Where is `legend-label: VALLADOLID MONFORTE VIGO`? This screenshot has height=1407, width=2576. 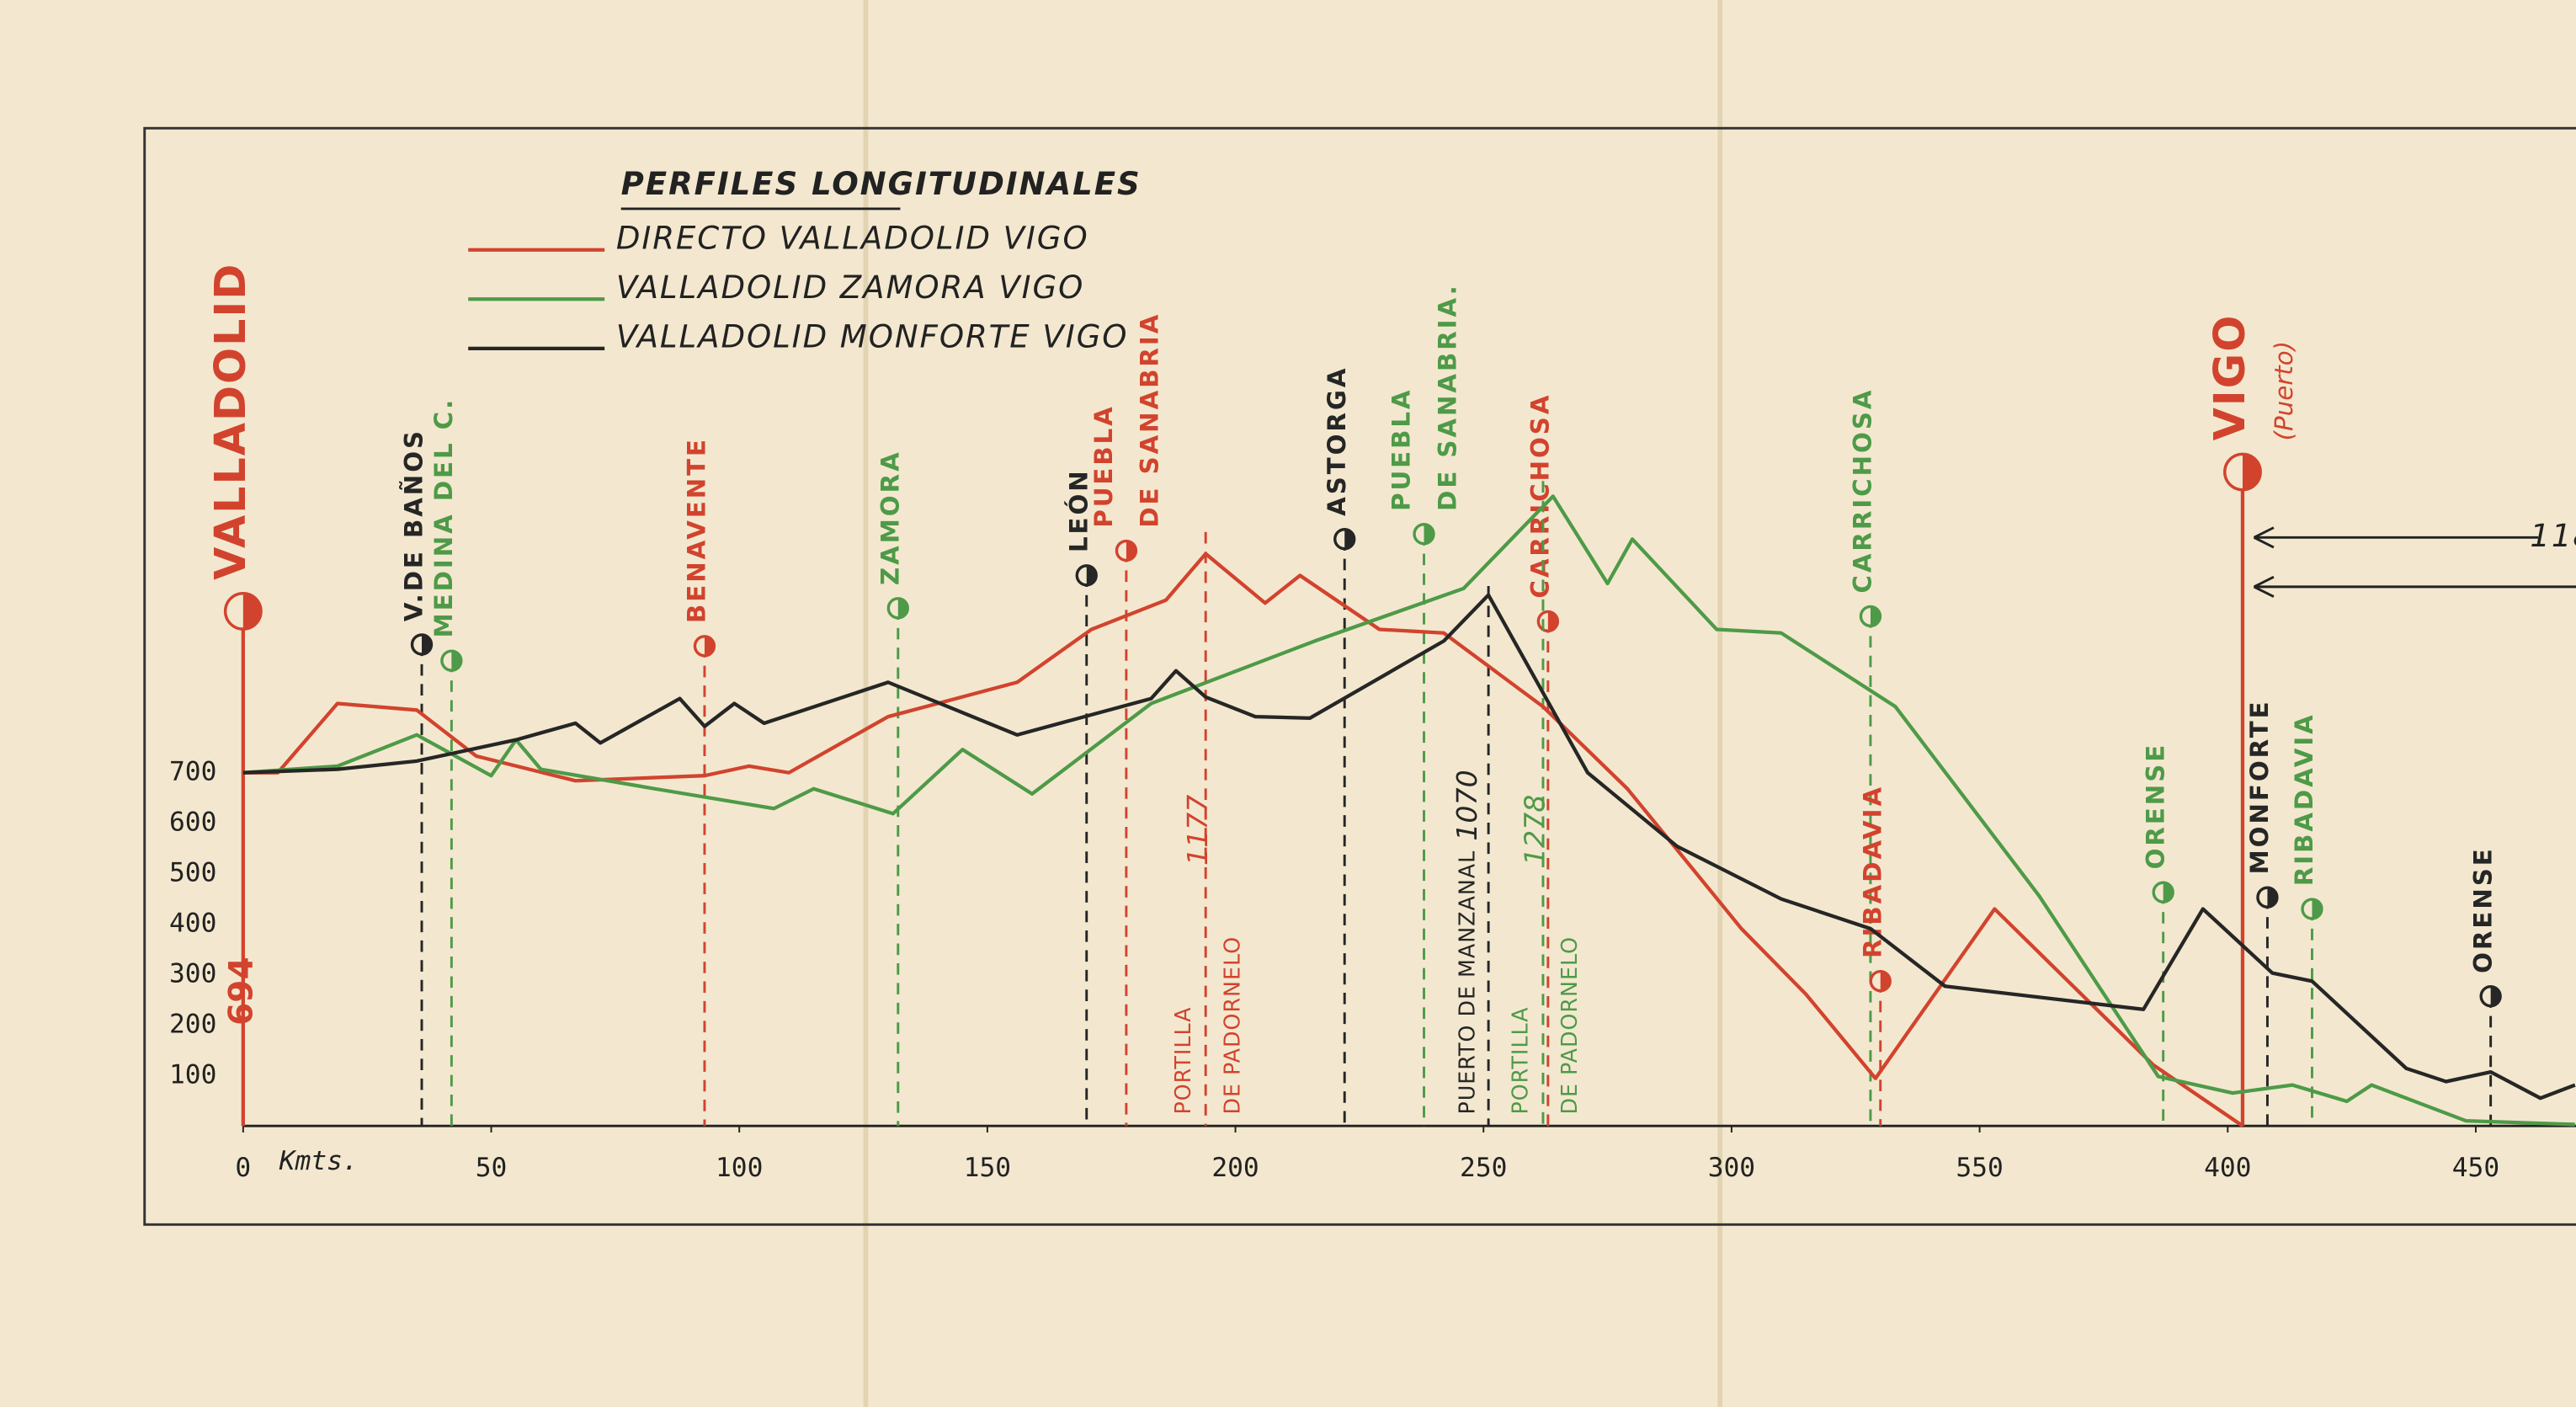
legend-label: VALLADOLID MONFORTE VIGO is located at coordinates (873, 337).